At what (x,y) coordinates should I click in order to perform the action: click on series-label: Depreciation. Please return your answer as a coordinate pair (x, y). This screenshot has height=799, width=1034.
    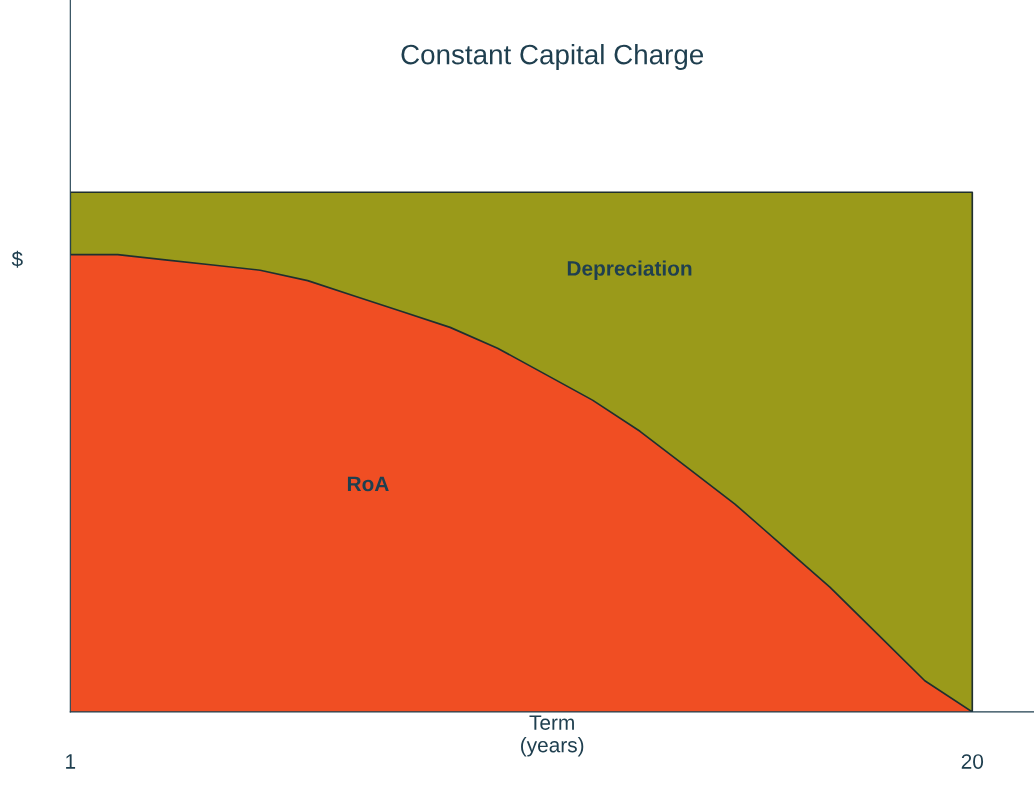
    Looking at the image, I should click on (629, 270).